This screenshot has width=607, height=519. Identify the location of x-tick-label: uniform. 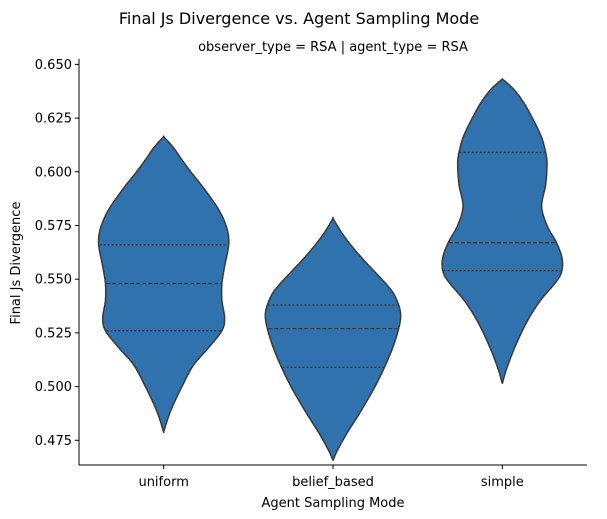
(163, 482).